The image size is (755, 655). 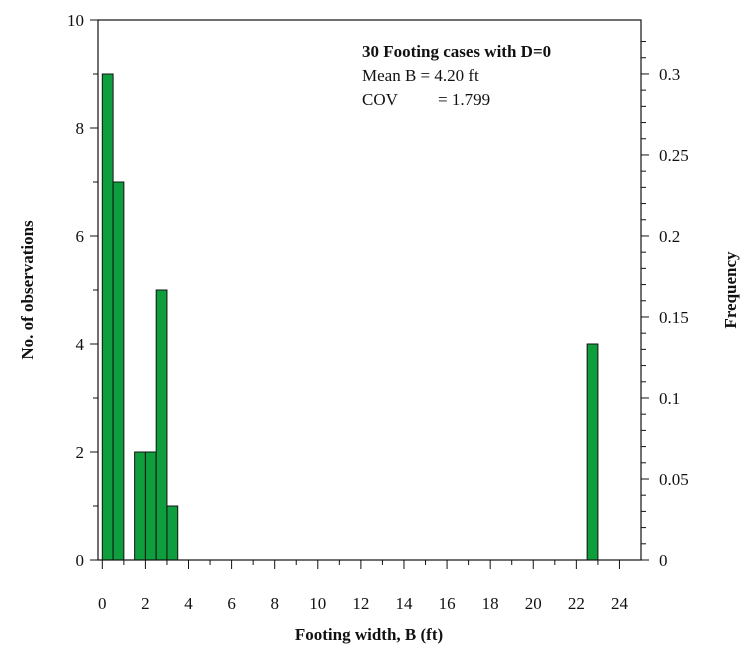 I want to click on x-tick-label: 22, so click(x=576, y=603).